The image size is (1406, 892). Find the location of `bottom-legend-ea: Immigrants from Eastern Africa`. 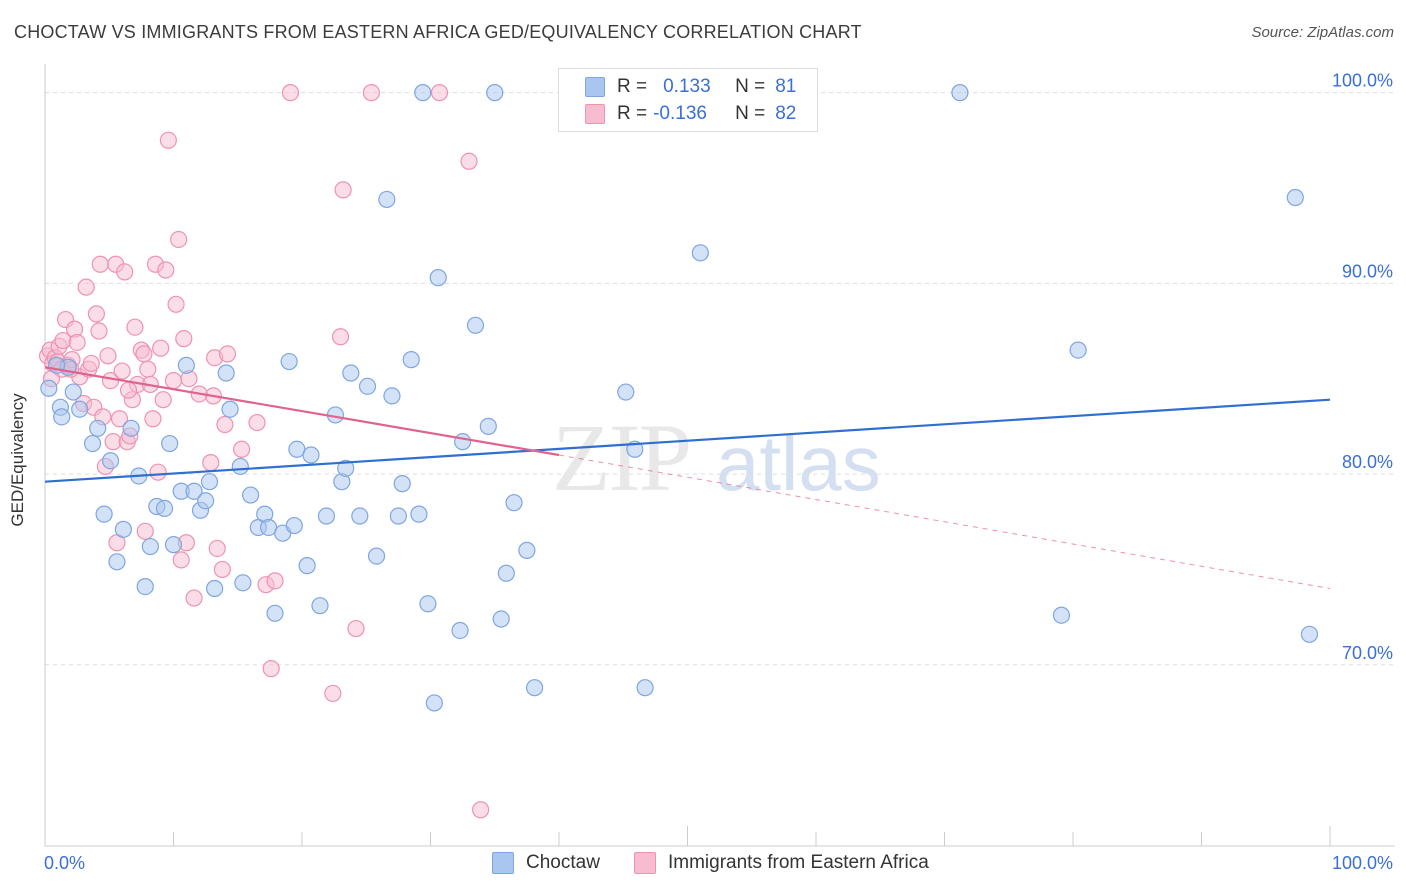

bottom-legend-ea: Immigrants from Eastern Africa is located at coordinates (781, 863).